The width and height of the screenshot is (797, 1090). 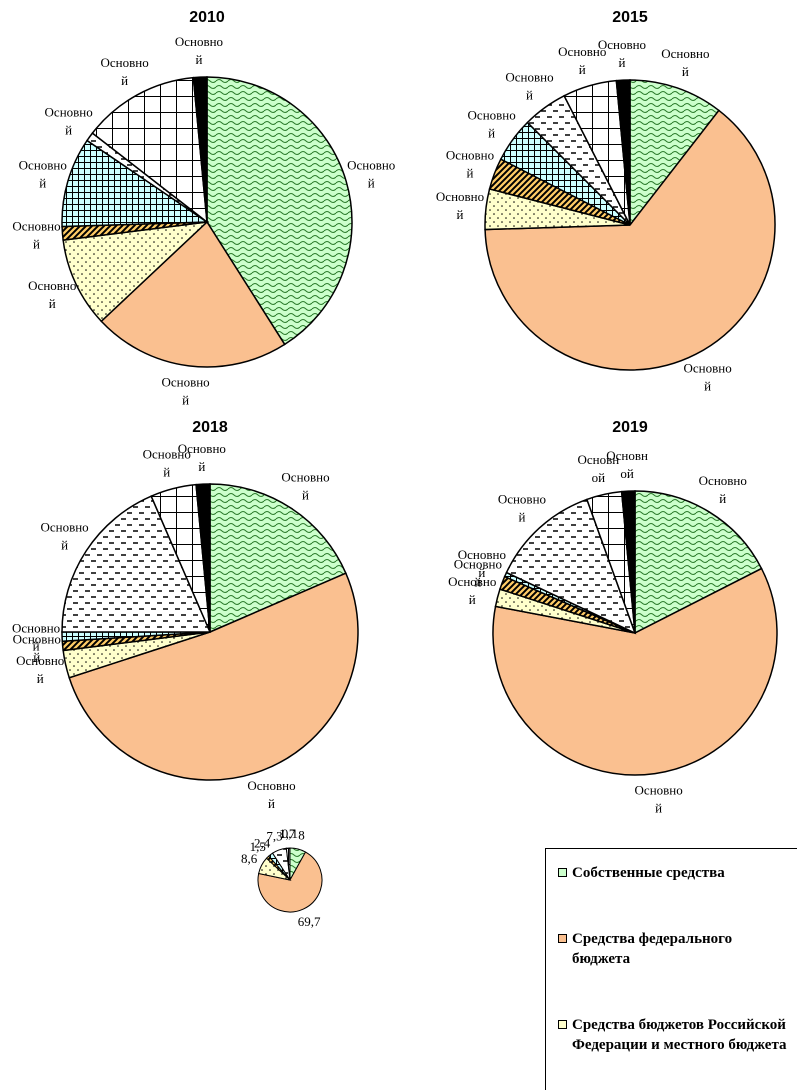 I want to click on data-label: 0,1, so click(x=290, y=833).